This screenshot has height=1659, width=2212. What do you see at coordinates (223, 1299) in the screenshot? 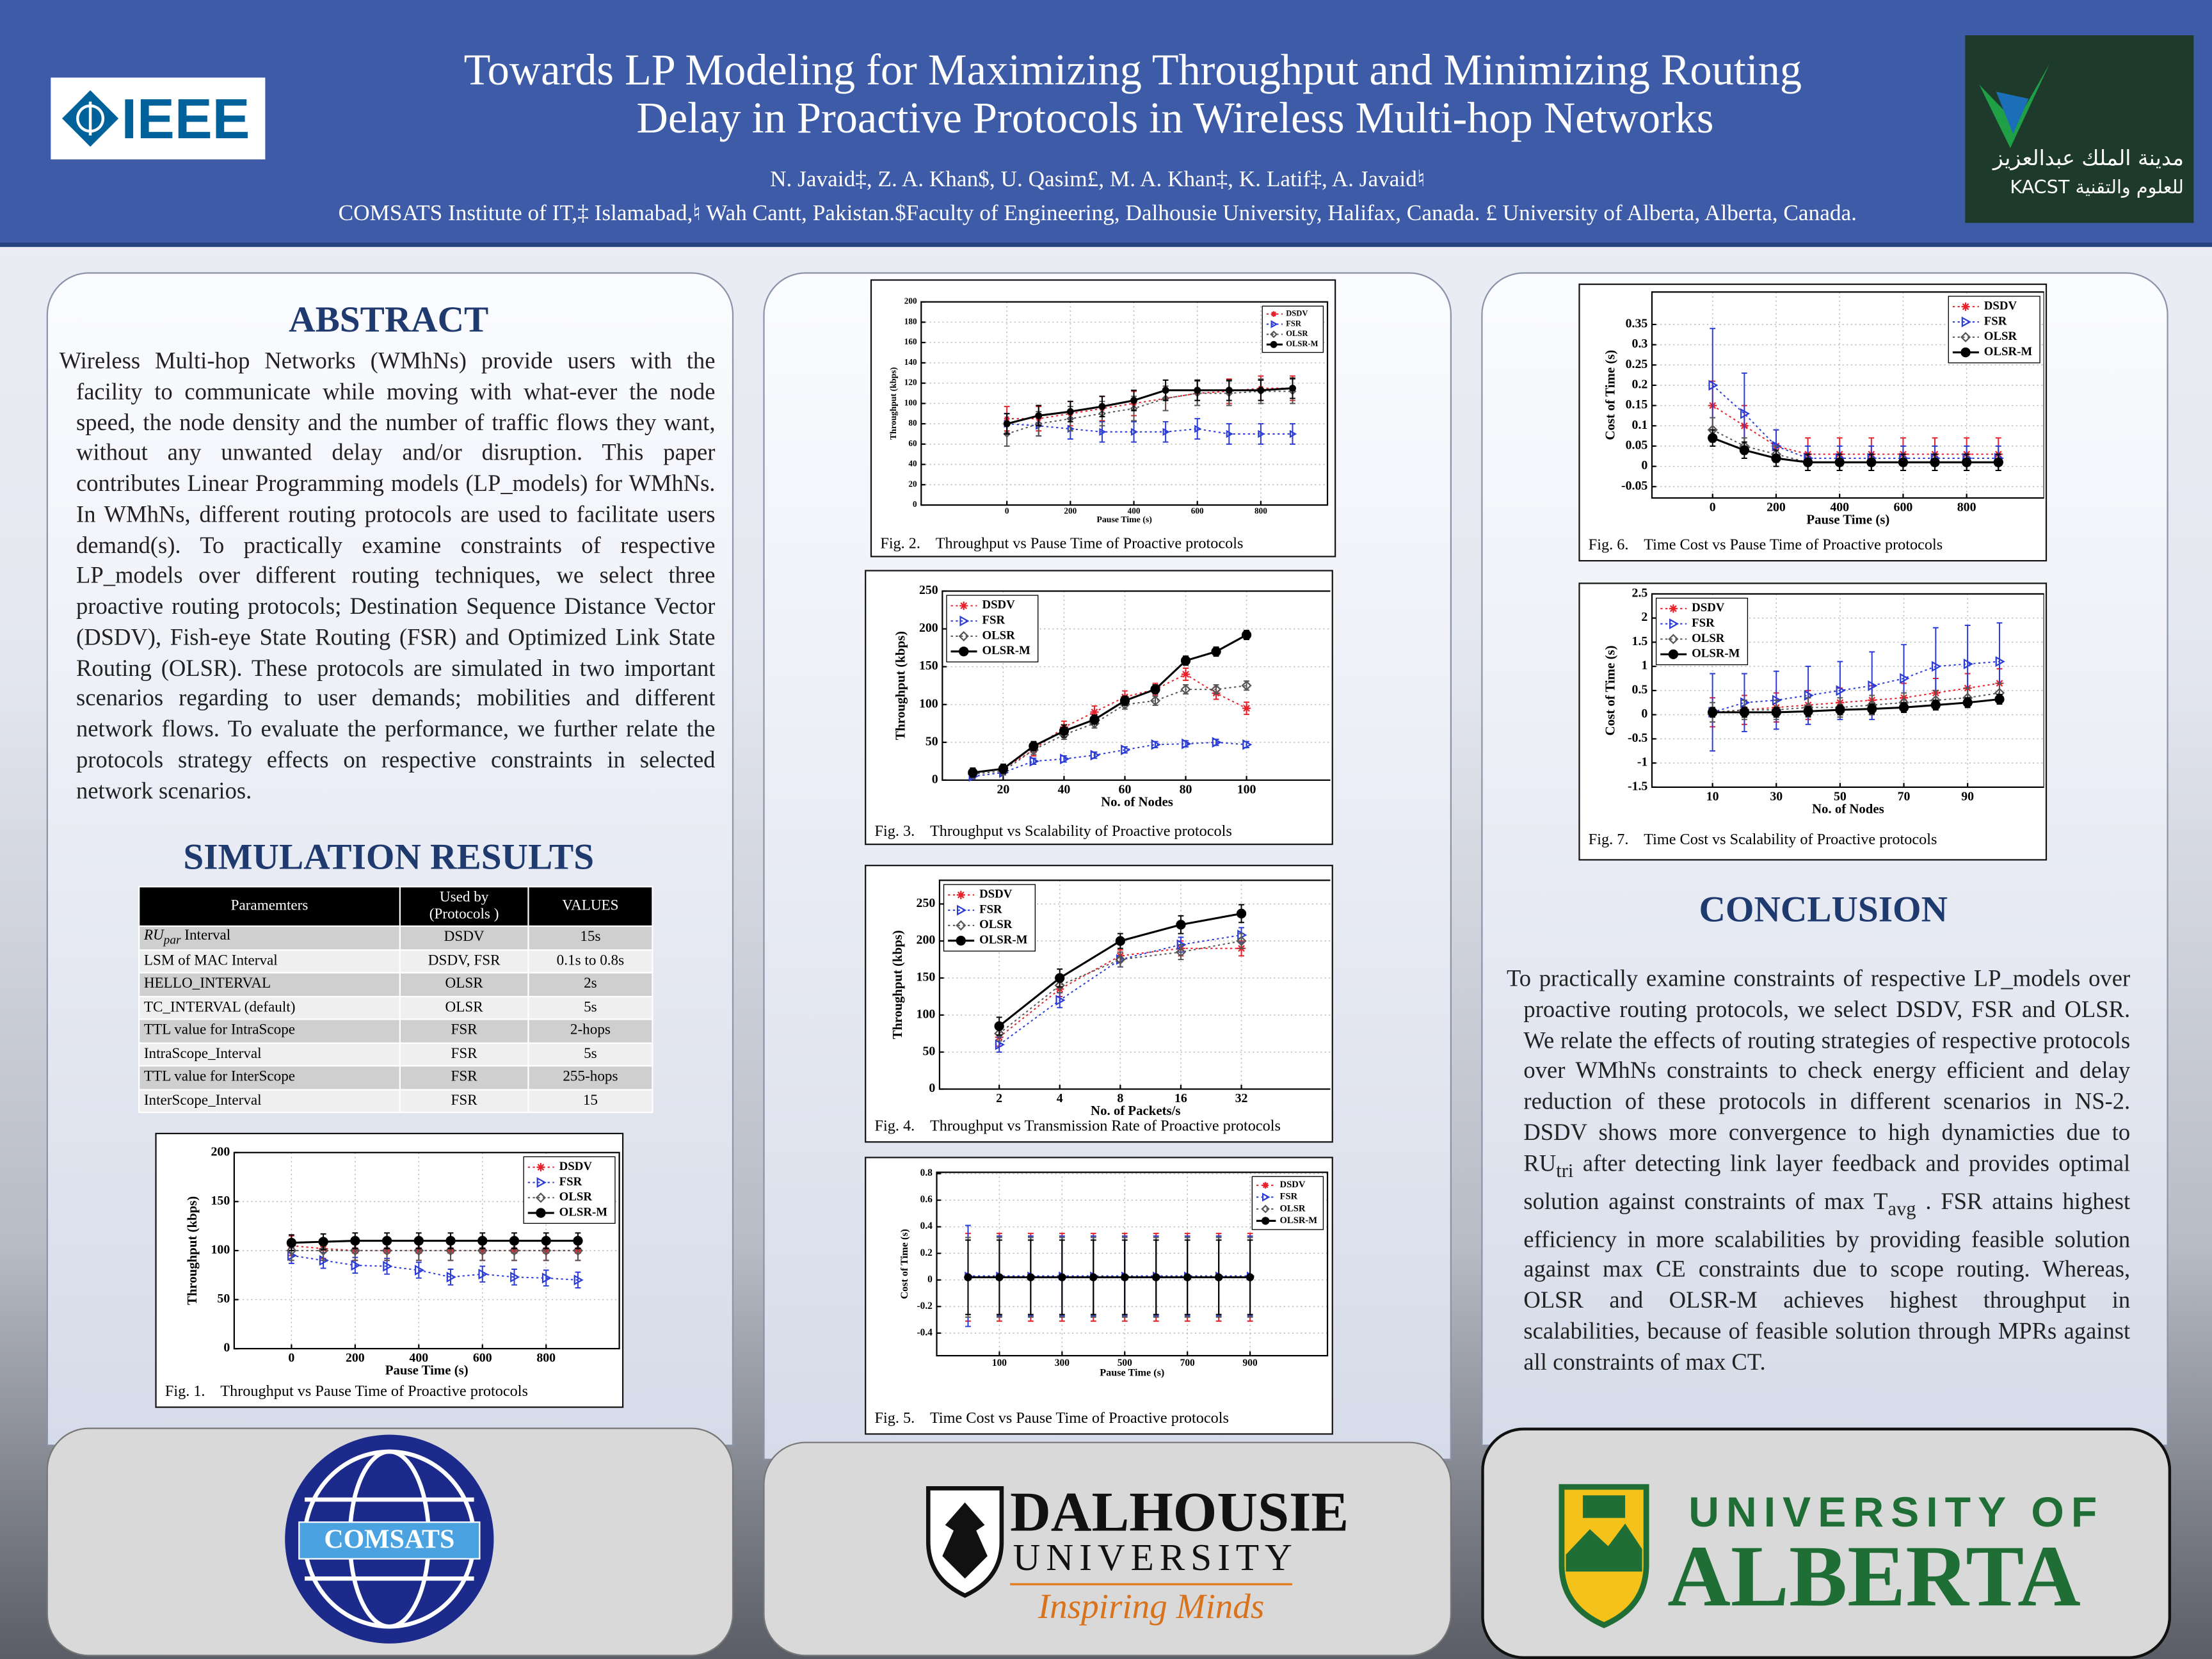
I see `y-tick-label: 50` at bounding box center [223, 1299].